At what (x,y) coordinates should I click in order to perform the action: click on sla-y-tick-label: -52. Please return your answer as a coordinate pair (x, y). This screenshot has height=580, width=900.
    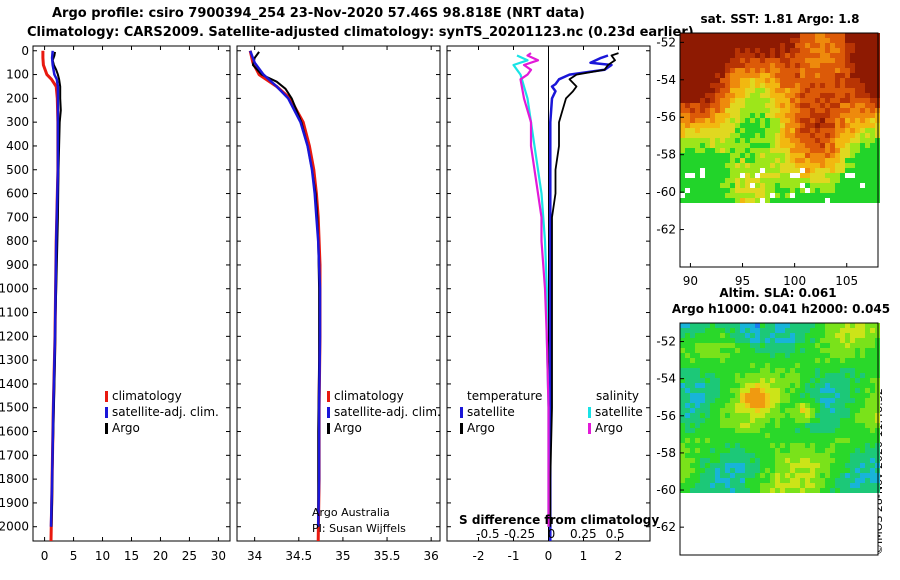
    Looking at the image, I should click on (666, 342).